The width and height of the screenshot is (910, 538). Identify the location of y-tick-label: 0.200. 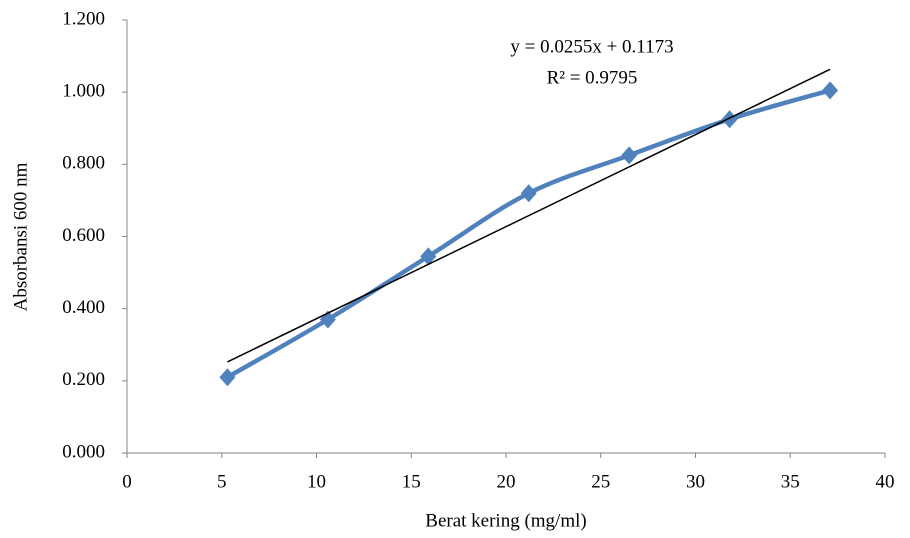
(83, 379).